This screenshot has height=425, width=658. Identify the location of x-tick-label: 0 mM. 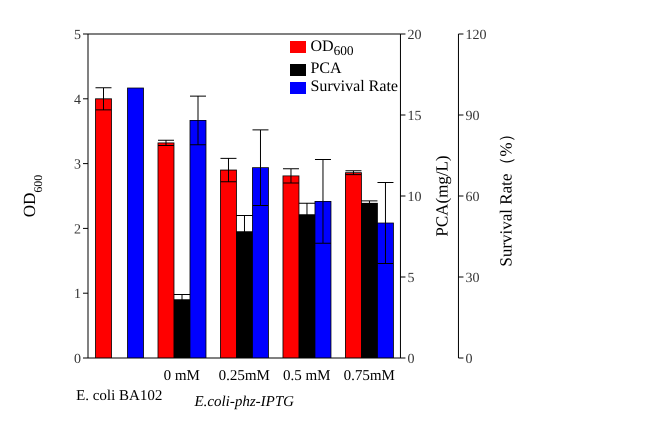
(182, 376).